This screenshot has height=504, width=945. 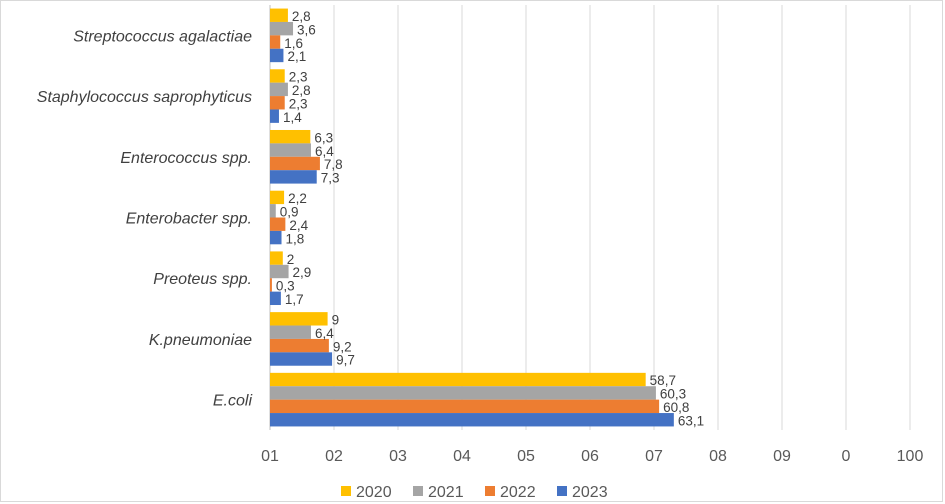 What do you see at coordinates (330, 178) in the screenshot?
I see `data-label: 7,3` at bounding box center [330, 178].